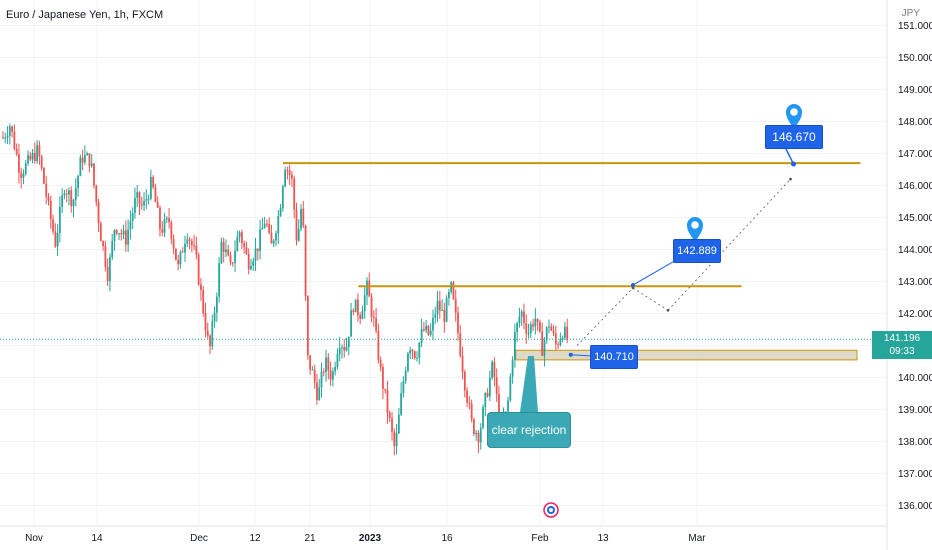  I want to click on target-high-point, so click(793, 164).